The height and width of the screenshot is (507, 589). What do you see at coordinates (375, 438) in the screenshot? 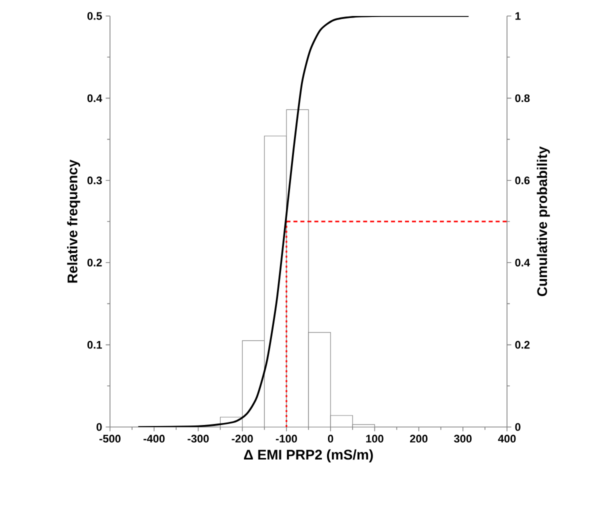
I see `x-tick-label: 100` at bounding box center [375, 438].